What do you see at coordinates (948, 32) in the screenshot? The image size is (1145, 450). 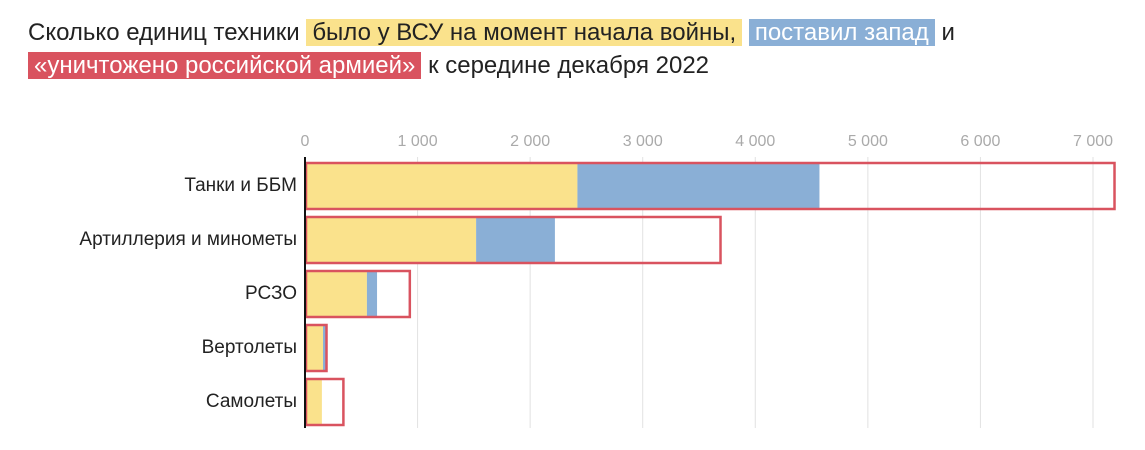 I see `title-text: и` at bounding box center [948, 32].